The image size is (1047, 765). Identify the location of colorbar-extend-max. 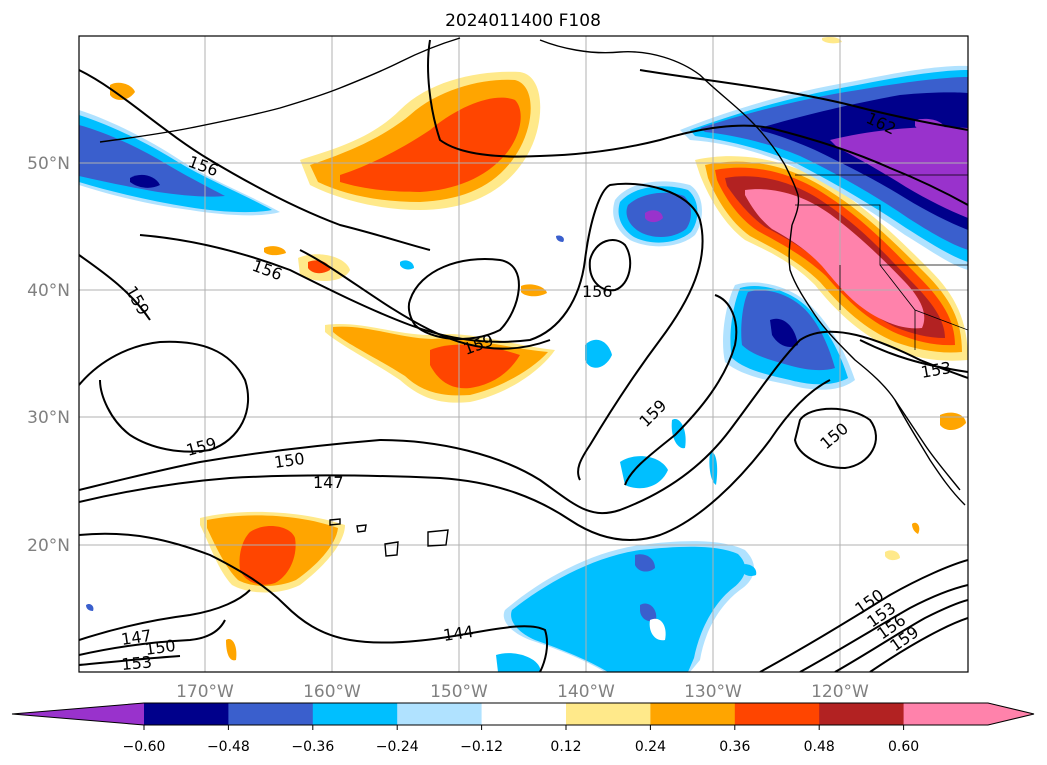
(968, 714).